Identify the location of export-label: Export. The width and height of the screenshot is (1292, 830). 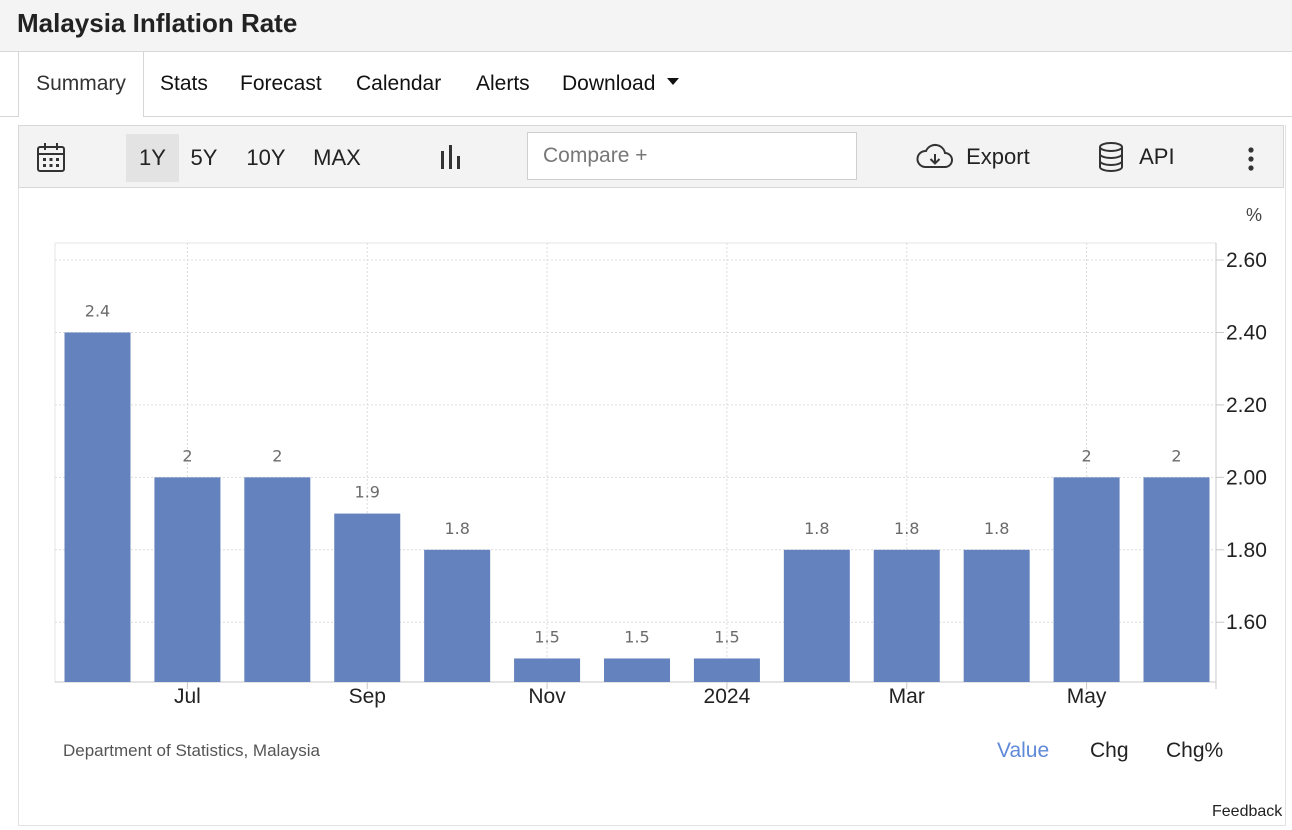
(998, 156).